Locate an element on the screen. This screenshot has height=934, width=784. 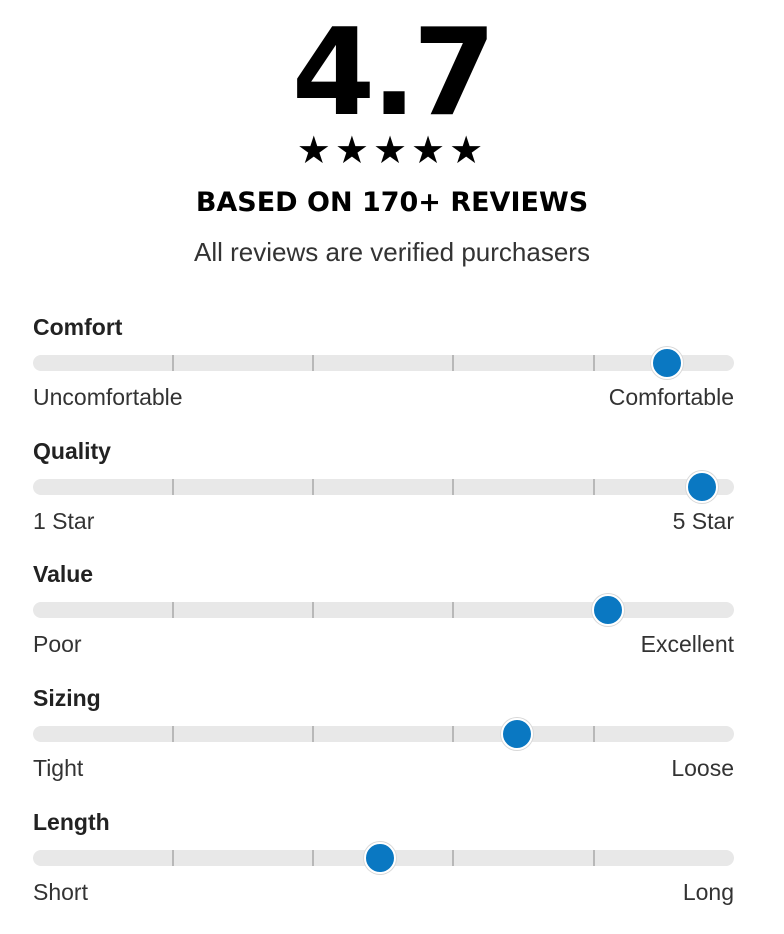
slider-min-label: Tight is located at coordinates (58, 768).